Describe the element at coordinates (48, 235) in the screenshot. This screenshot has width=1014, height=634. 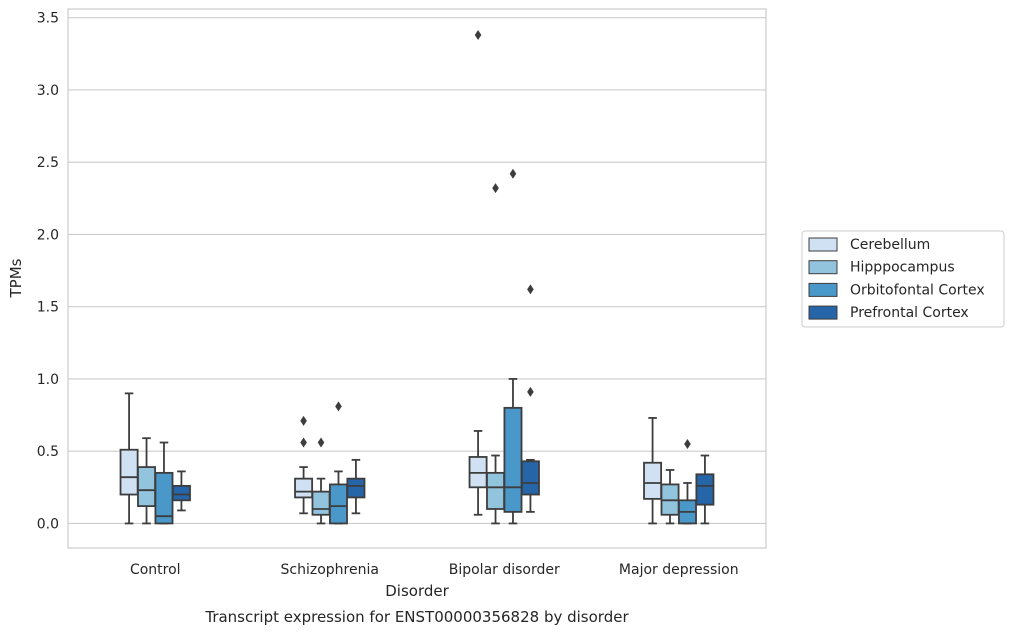
I see `y-tick-label: 2.0` at that location.